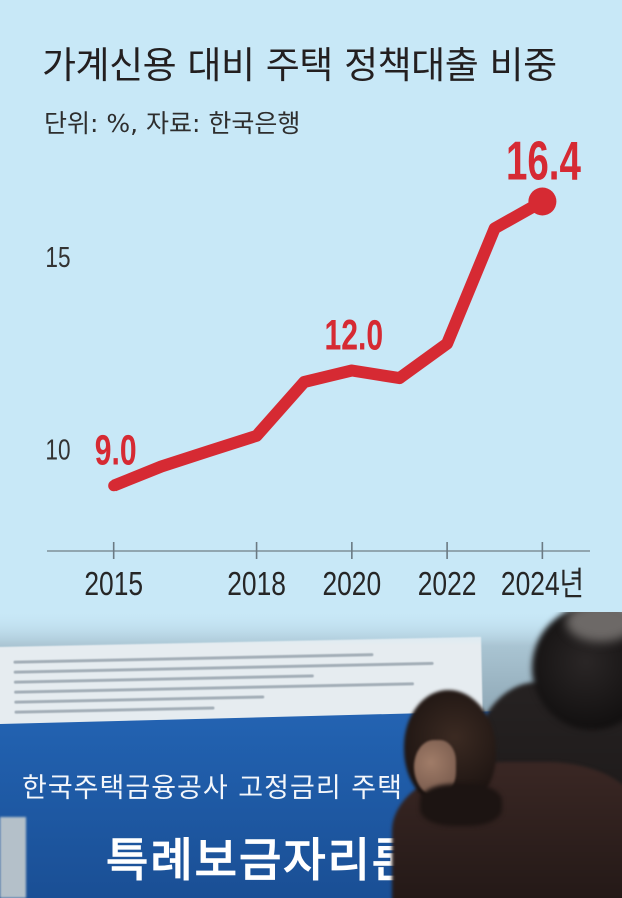 This screenshot has height=898, width=622. Describe the element at coordinates (542, 584) in the screenshot. I see `x-tick-label: 2024년` at that location.